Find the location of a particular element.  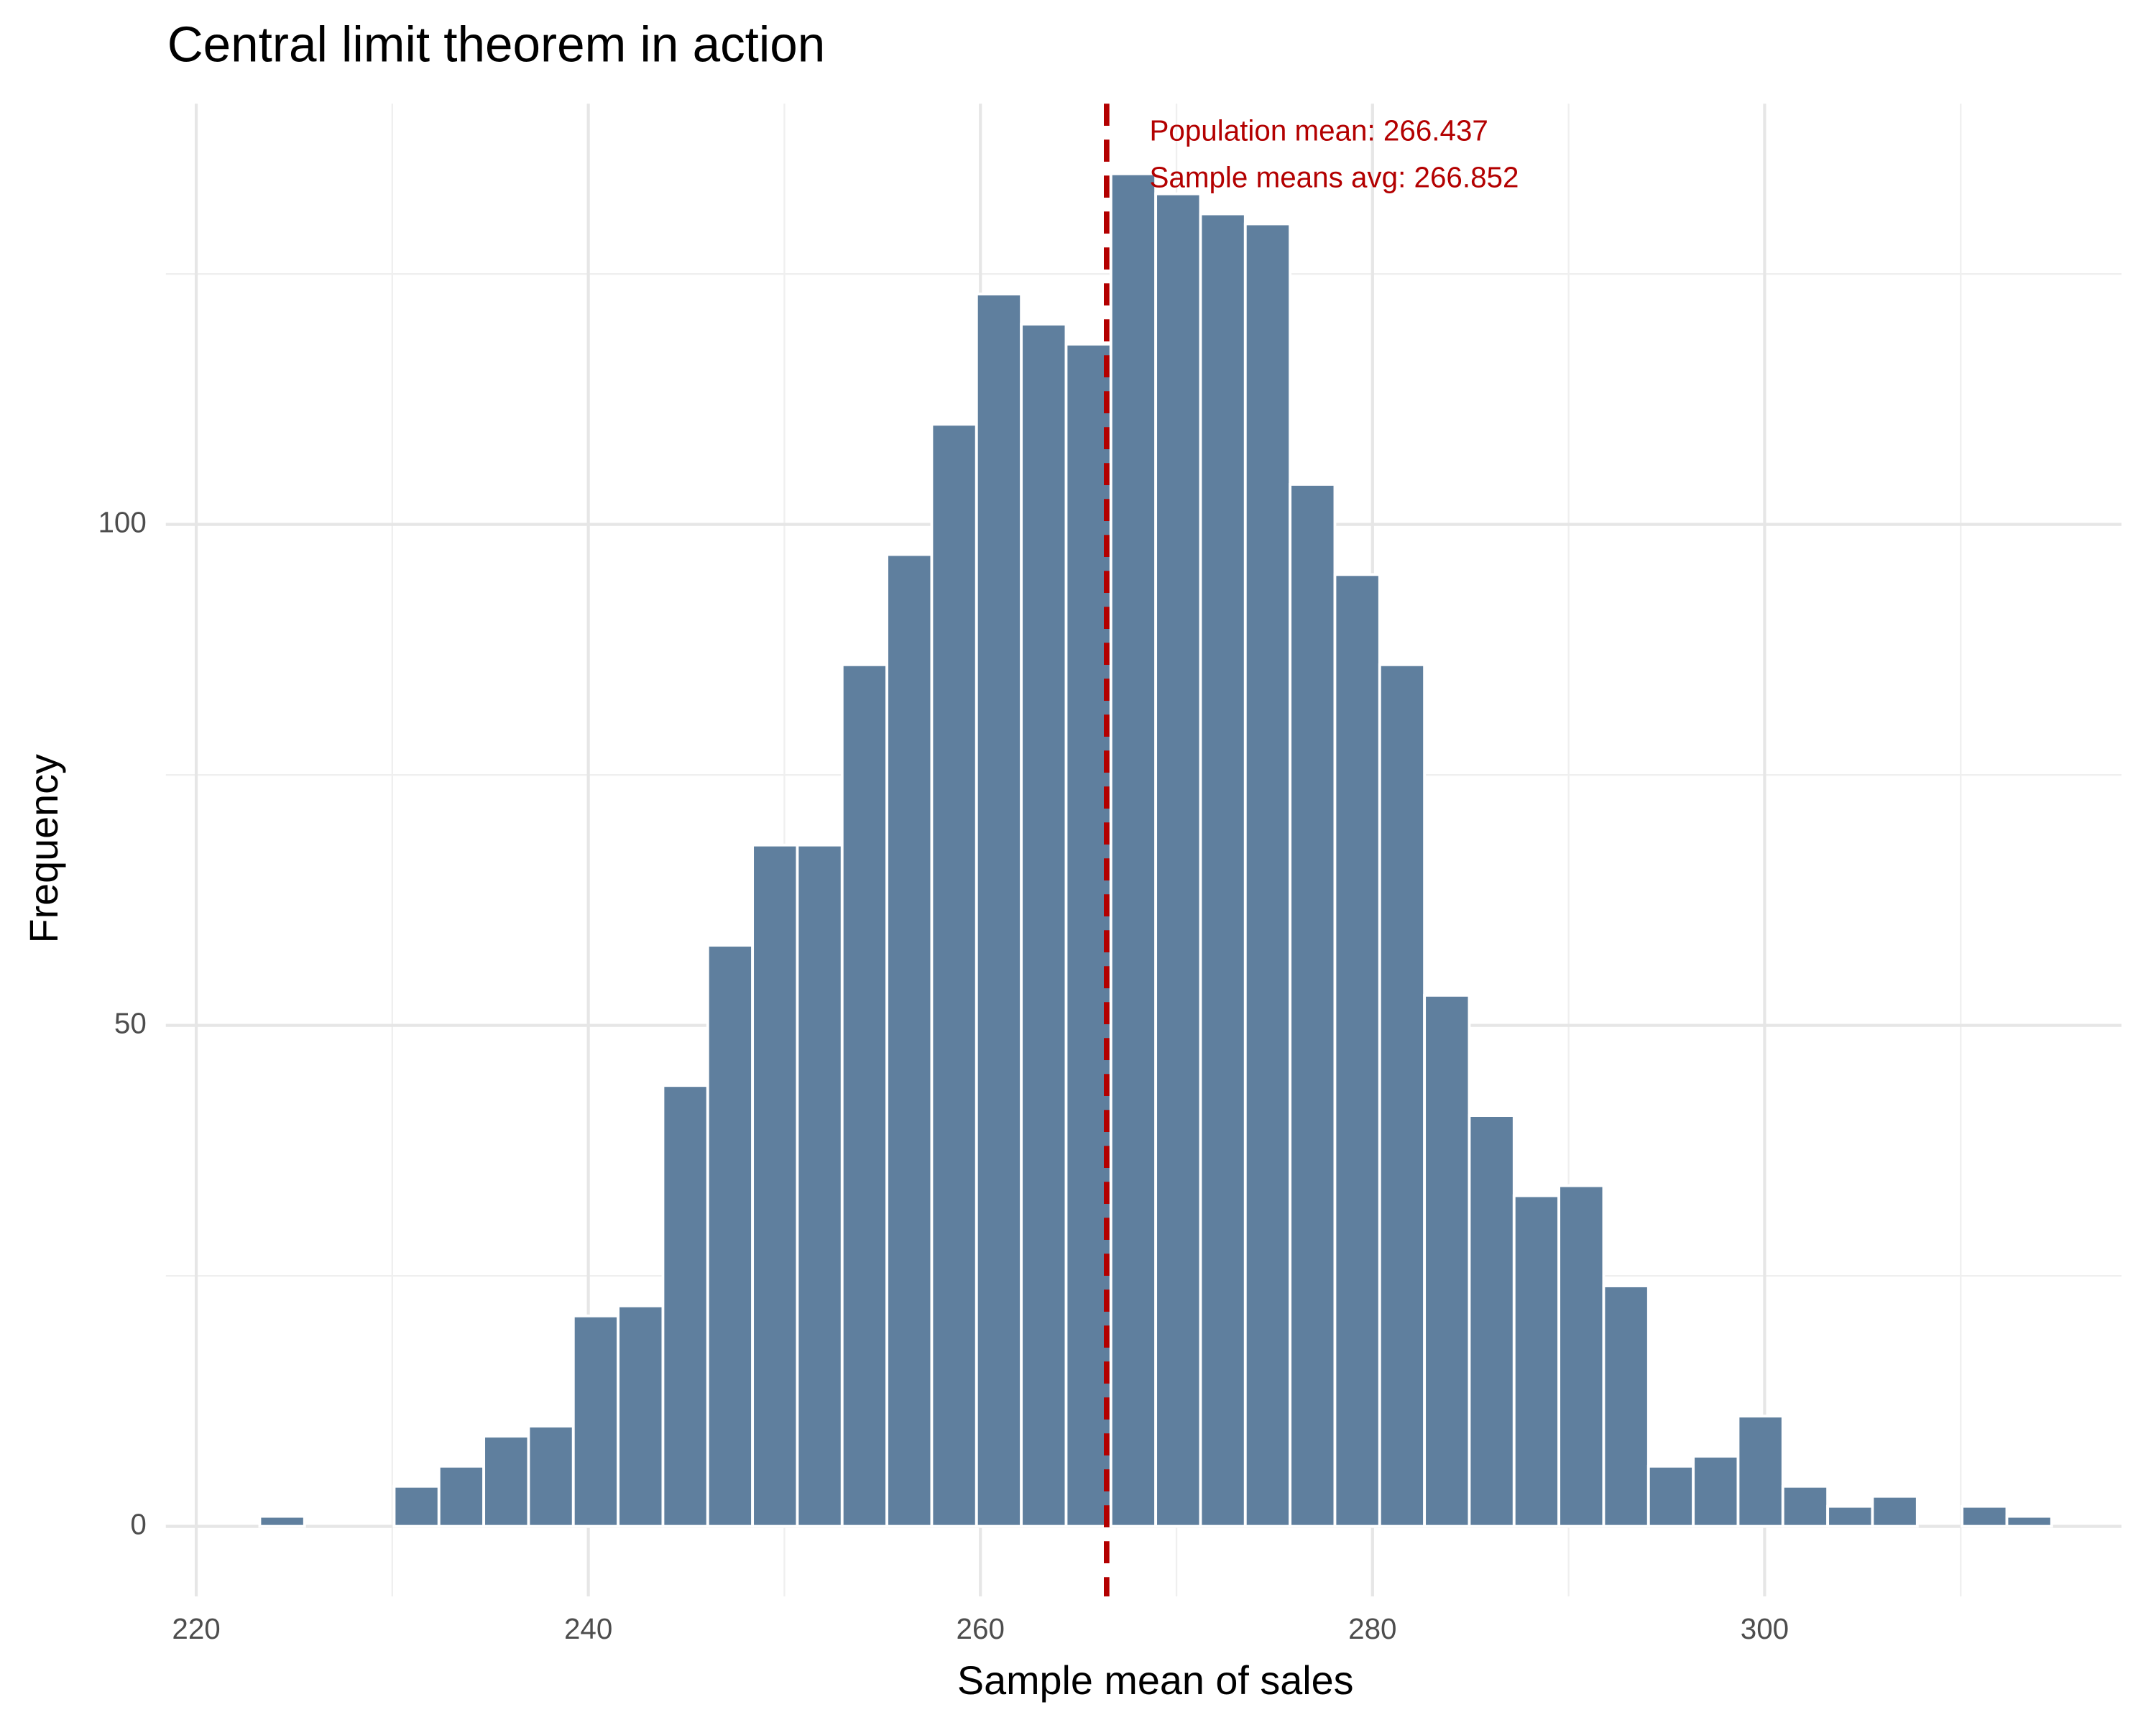

x-tick-label: 280 is located at coordinates (1372, 1628).